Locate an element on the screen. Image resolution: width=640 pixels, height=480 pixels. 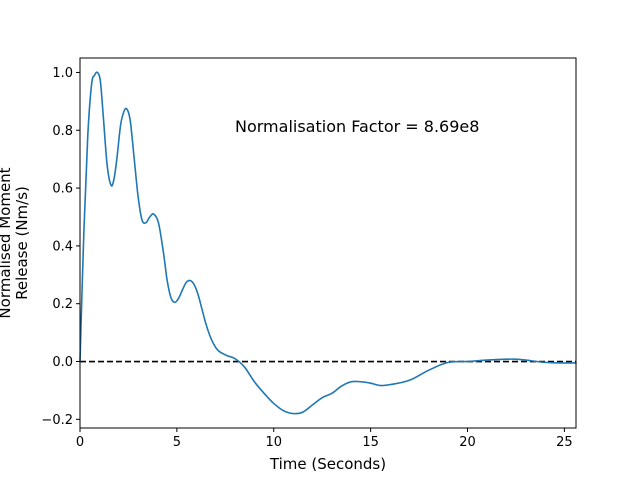
y-tick-label: 0.8 is located at coordinates (62, 131).